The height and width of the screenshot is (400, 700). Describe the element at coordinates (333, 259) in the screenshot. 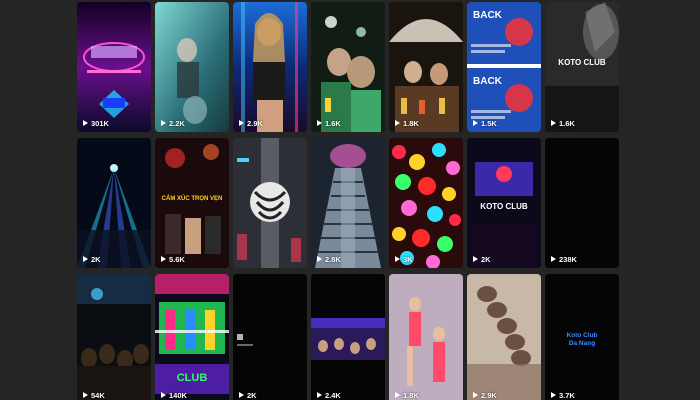

I see `view-count-label: 2.8K` at that location.